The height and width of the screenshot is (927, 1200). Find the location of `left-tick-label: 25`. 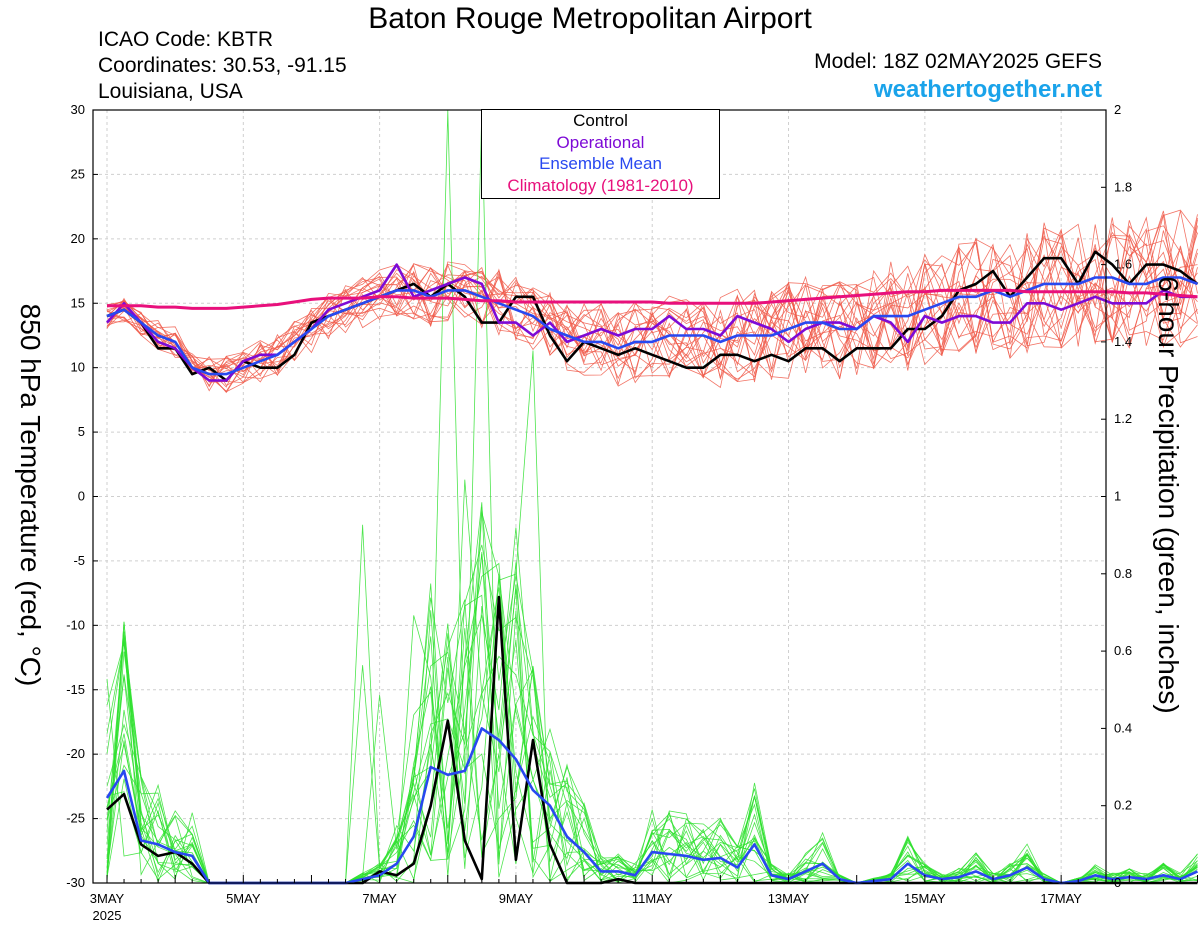

left-tick-label: 25 is located at coordinates (78, 173).